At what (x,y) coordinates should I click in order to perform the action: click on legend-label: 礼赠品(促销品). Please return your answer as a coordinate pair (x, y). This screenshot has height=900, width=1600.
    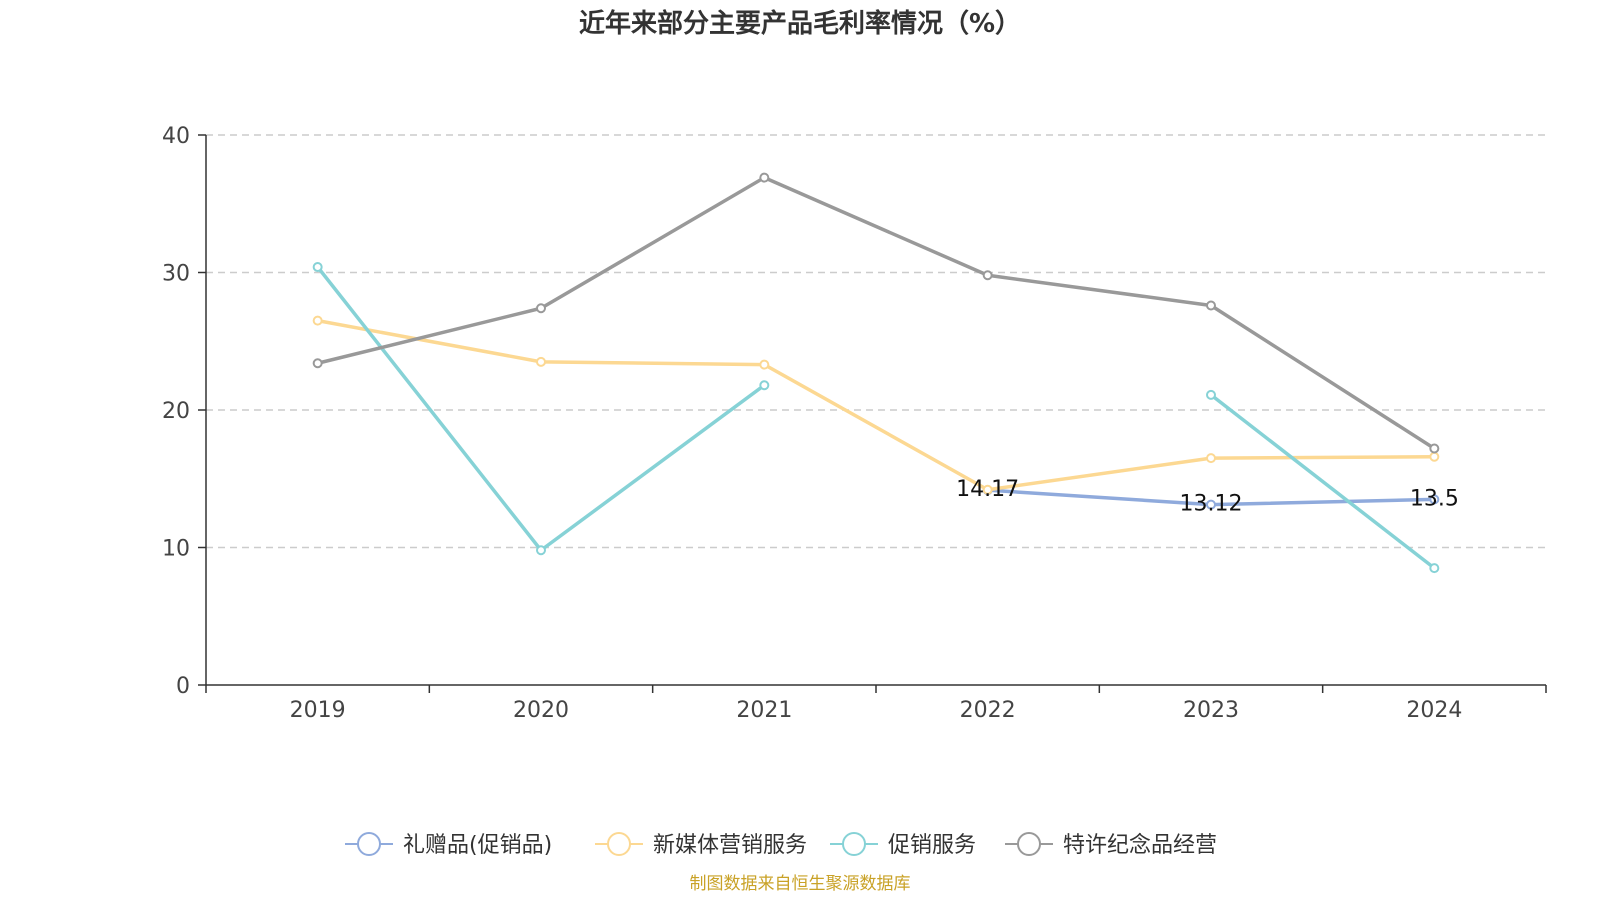
    Looking at the image, I should click on (477, 845).